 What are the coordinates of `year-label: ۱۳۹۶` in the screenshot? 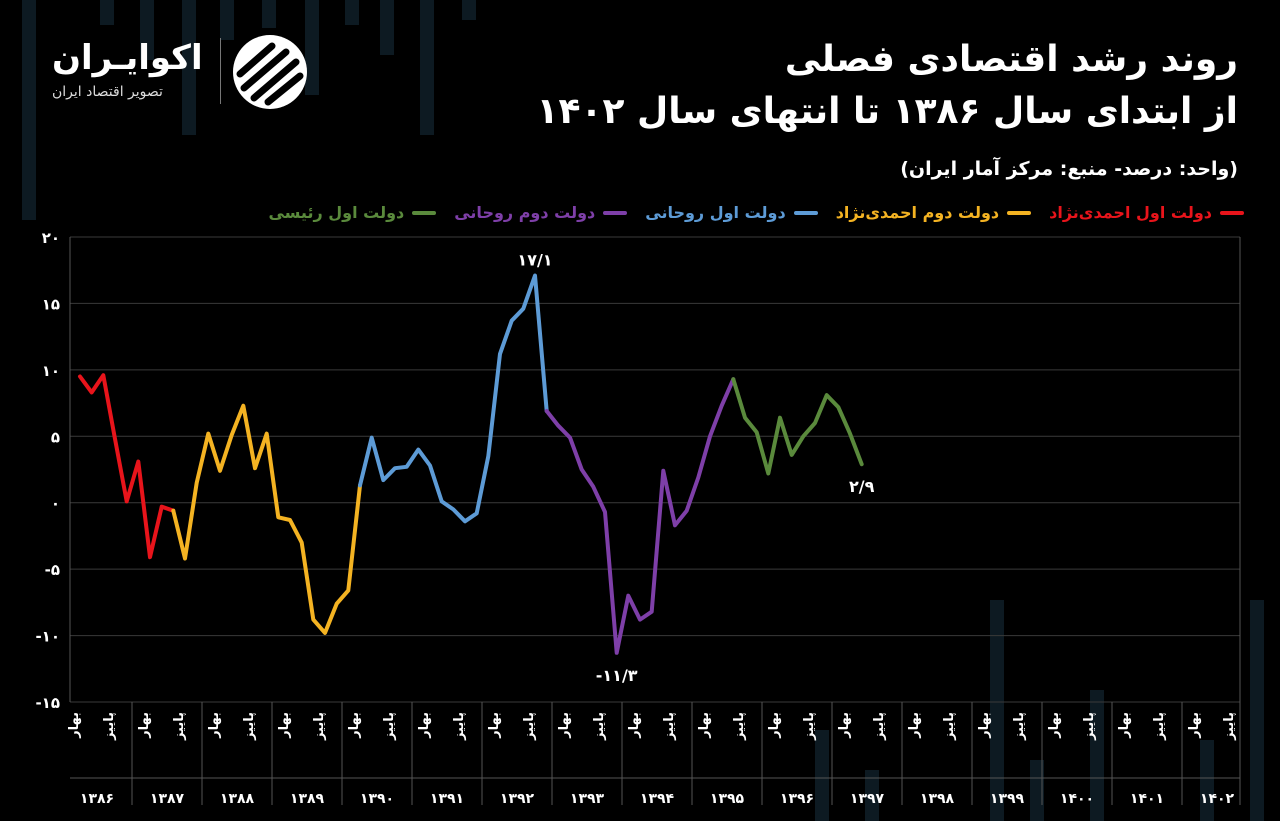 It's located at (797, 799).